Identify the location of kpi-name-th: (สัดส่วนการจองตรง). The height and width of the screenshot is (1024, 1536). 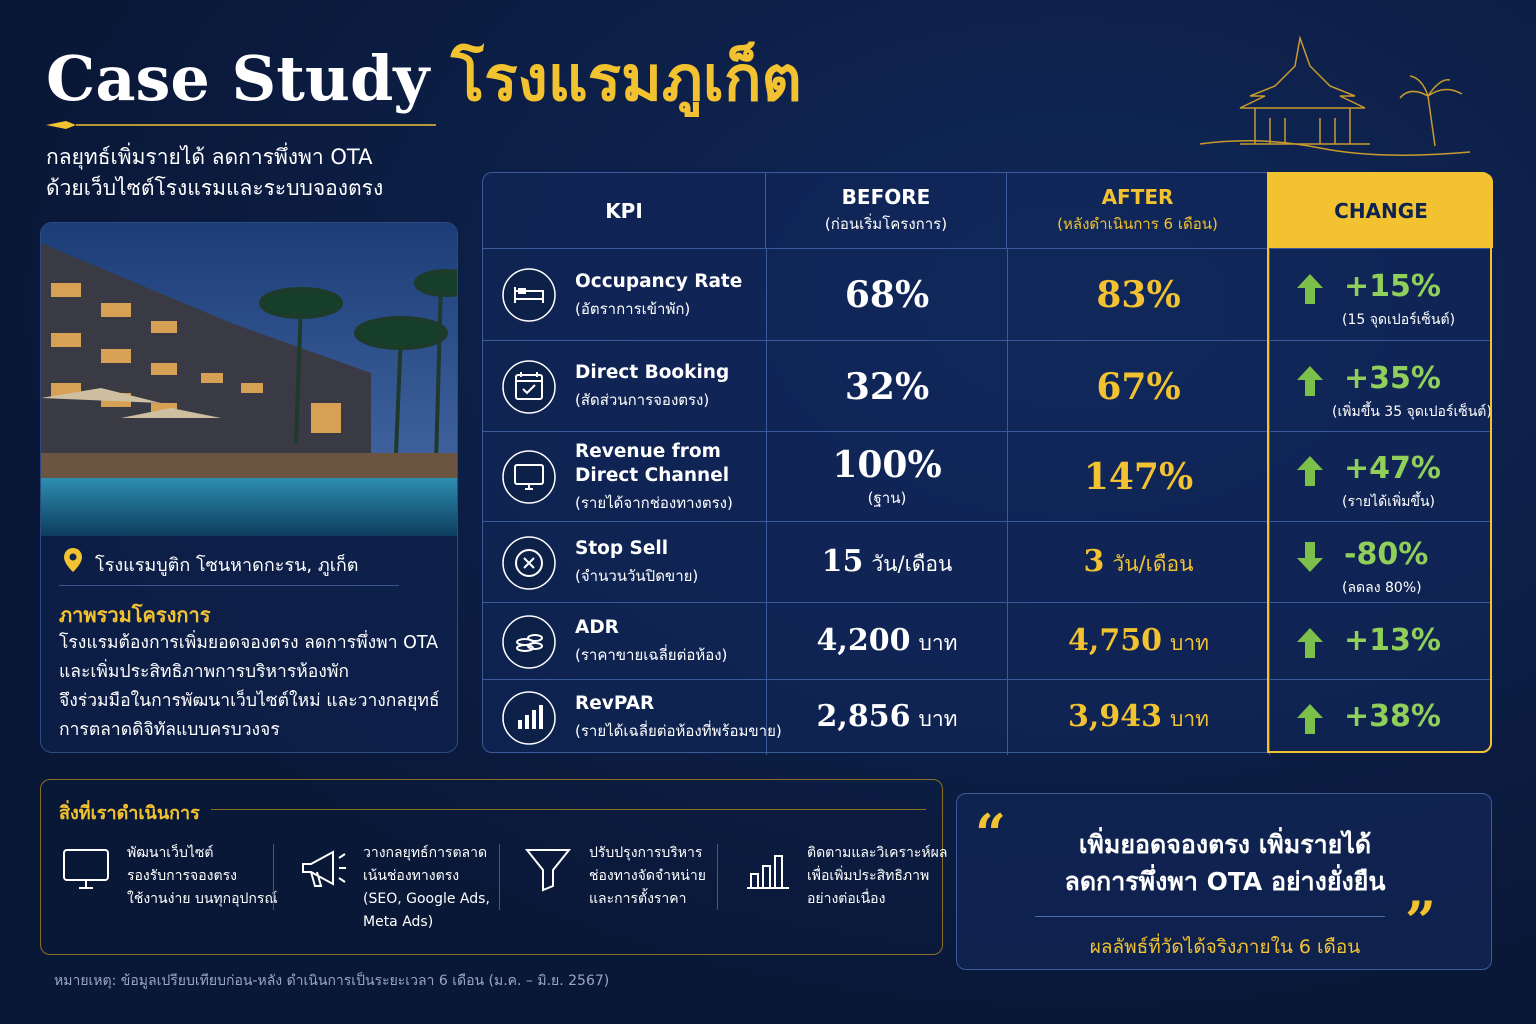
(642, 400).